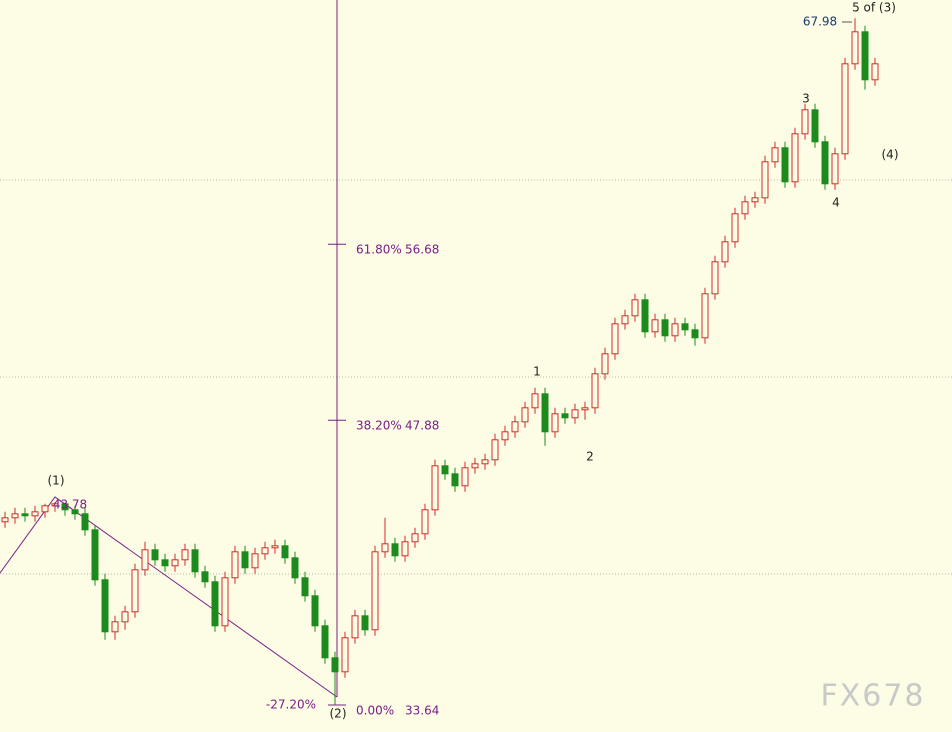 The image size is (952, 732). What do you see at coordinates (291, 705) in the screenshot?
I see `fib-extension: -27.20%` at bounding box center [291, 705].